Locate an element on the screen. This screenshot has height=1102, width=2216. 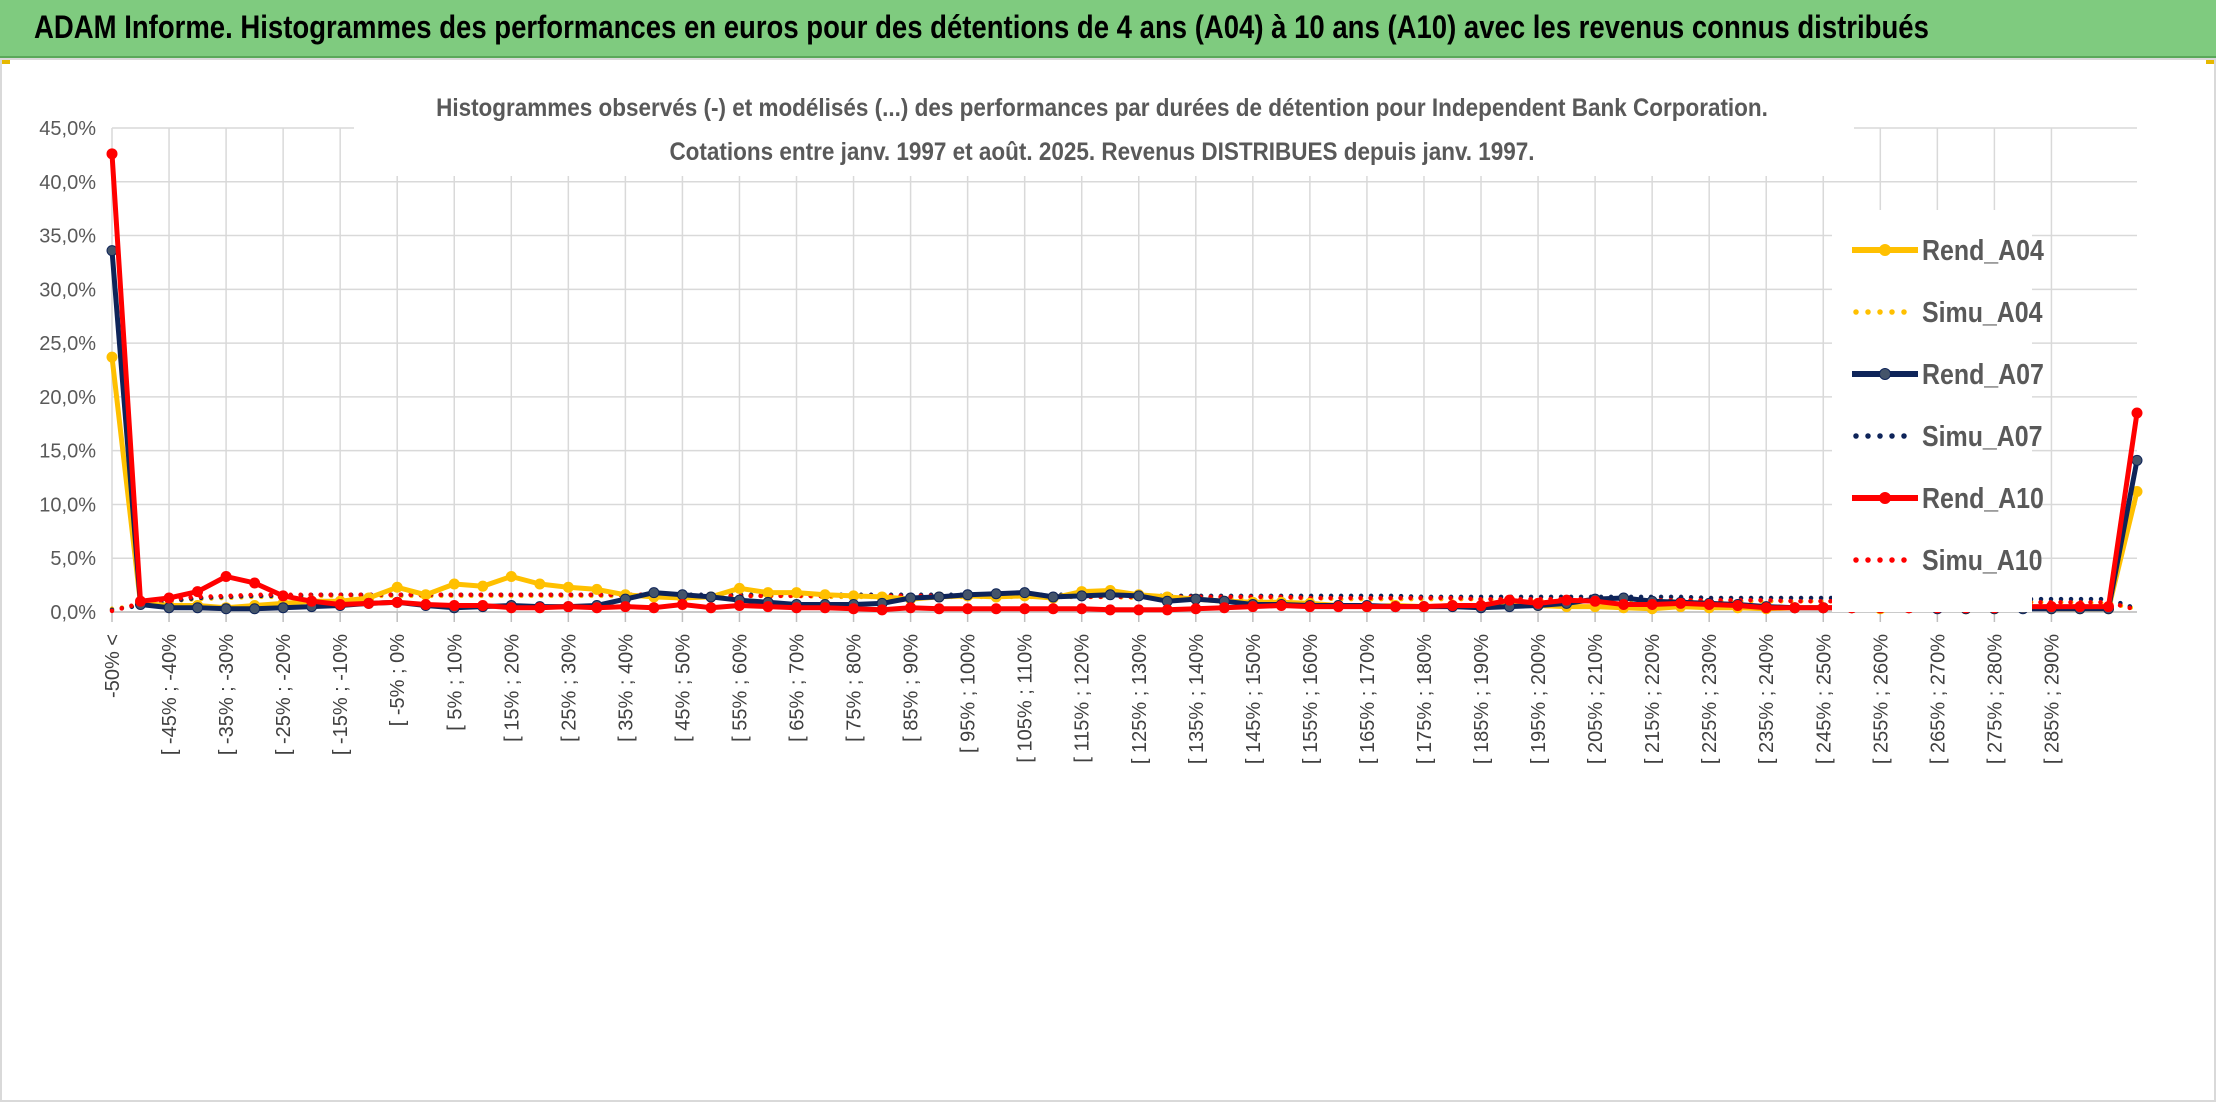
x-tick-label: [ 5% ; 10% is located at coordinates (455, 682).